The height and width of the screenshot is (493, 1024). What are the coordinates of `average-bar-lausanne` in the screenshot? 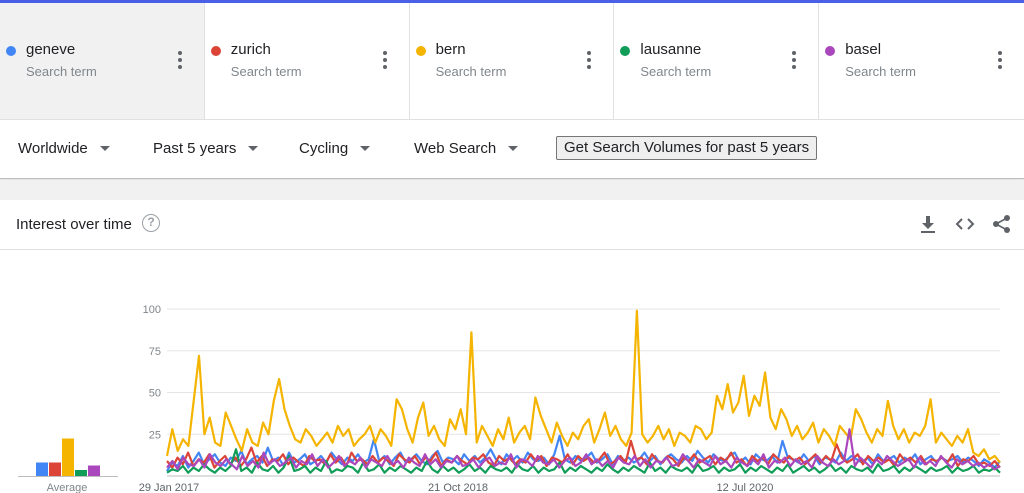 It's located at (81, 473).